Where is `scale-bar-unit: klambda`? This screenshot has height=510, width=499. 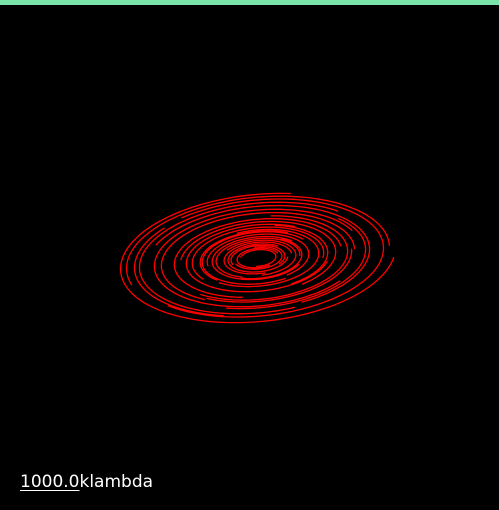 scale-bar-unit: klambda is located at coordinates (116, 482).